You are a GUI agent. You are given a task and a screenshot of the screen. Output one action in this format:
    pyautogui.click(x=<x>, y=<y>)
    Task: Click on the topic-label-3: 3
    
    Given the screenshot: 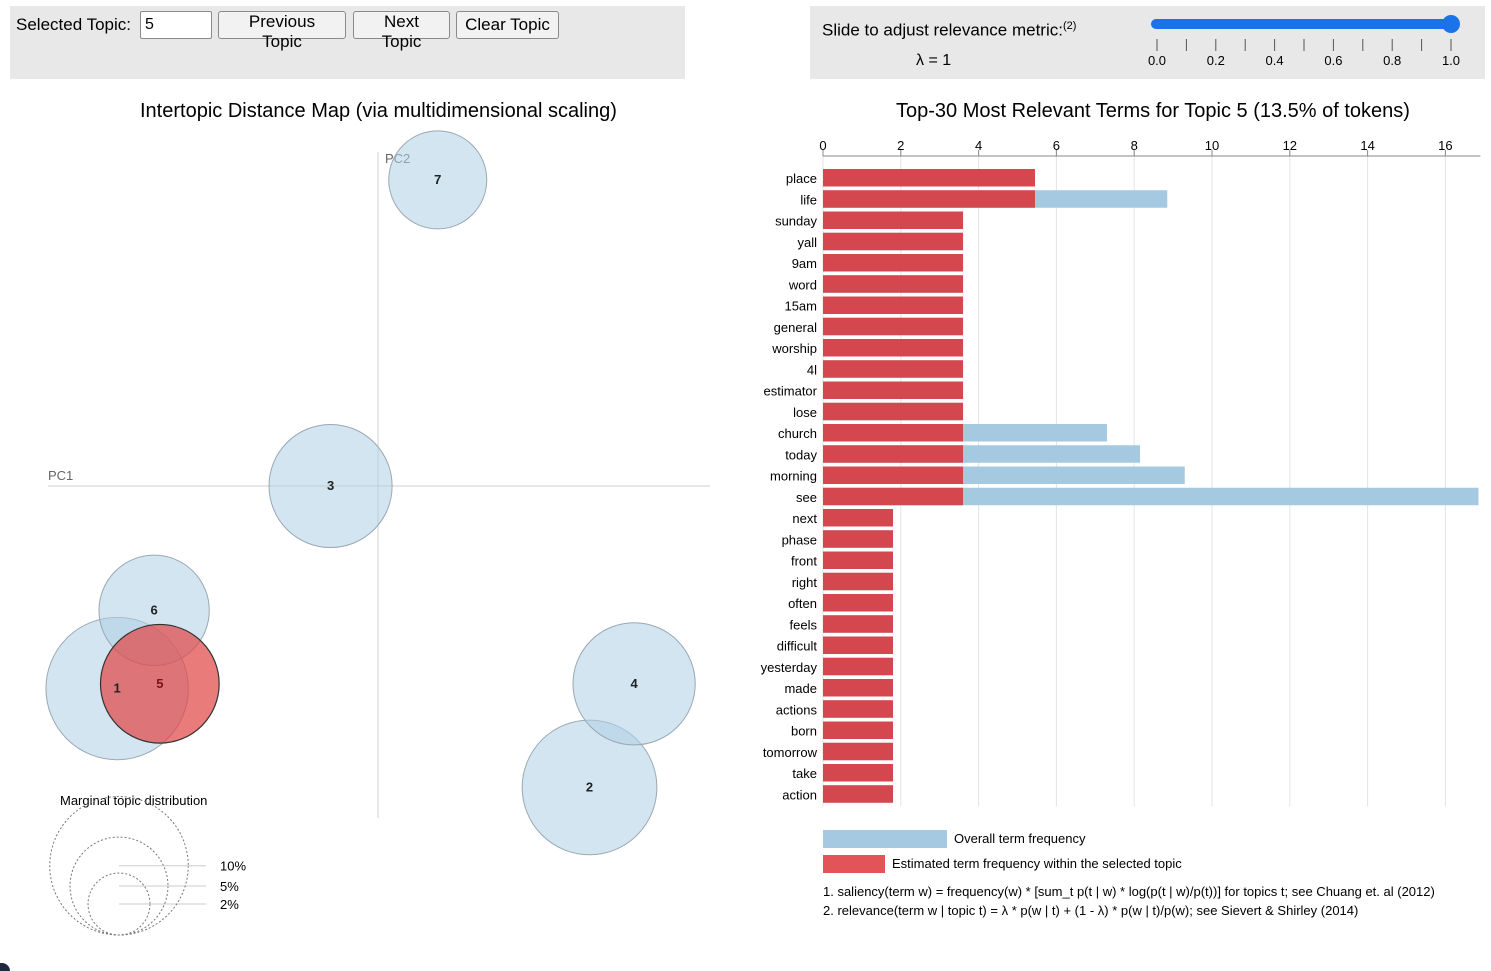 What is the action you would take?
    pyautogui.click(x=330, y=485)
    